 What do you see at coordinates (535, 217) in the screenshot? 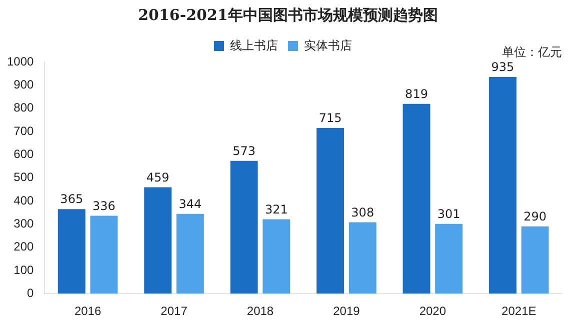
I see `data-label: 290` at bounding box center [535, 217].